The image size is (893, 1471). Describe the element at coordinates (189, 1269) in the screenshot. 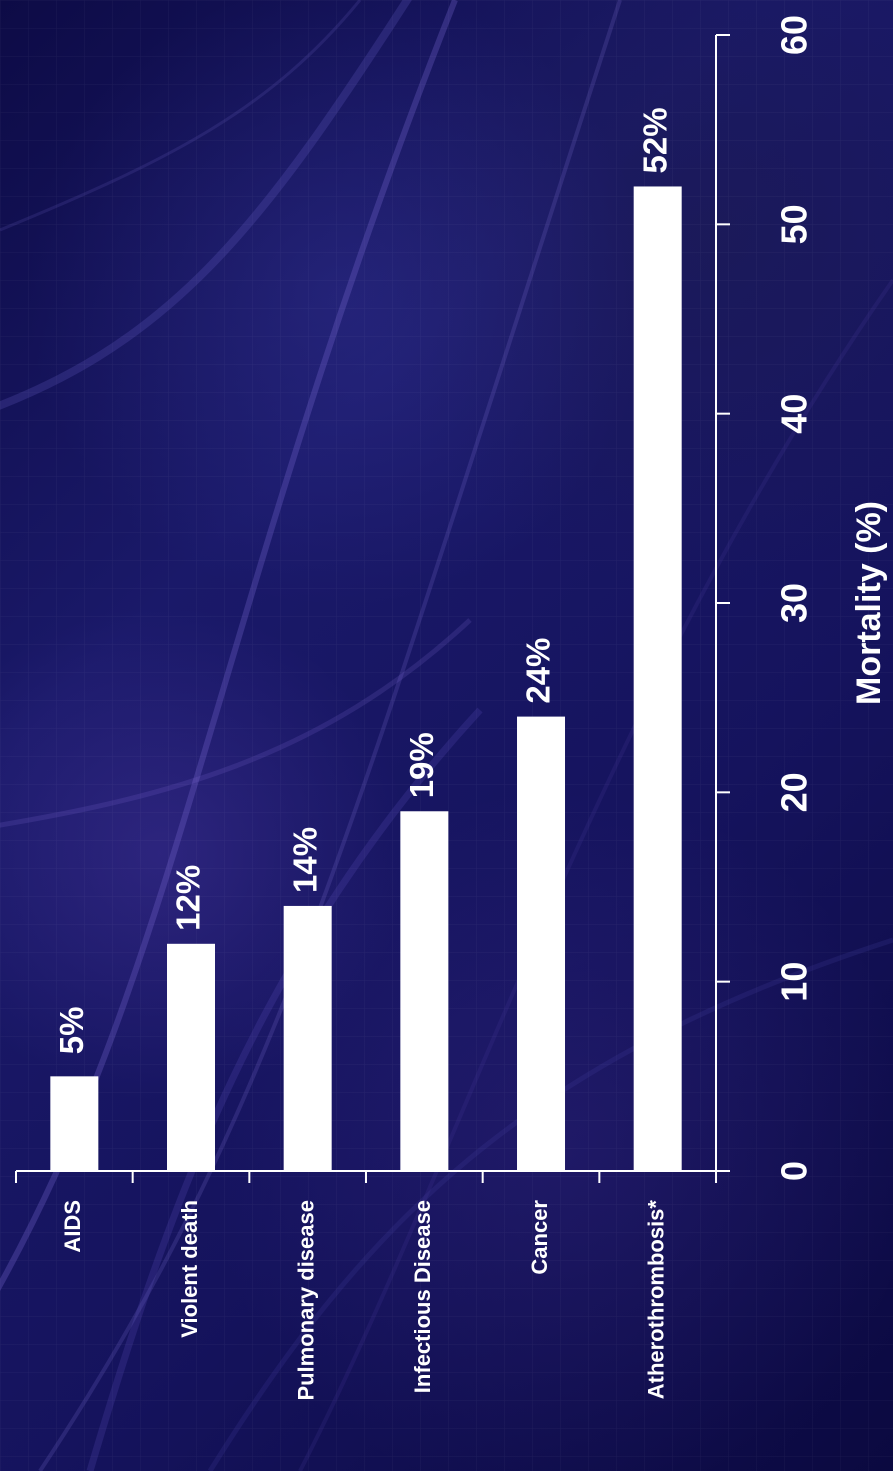

I see `category-label: Violent death` at that location.